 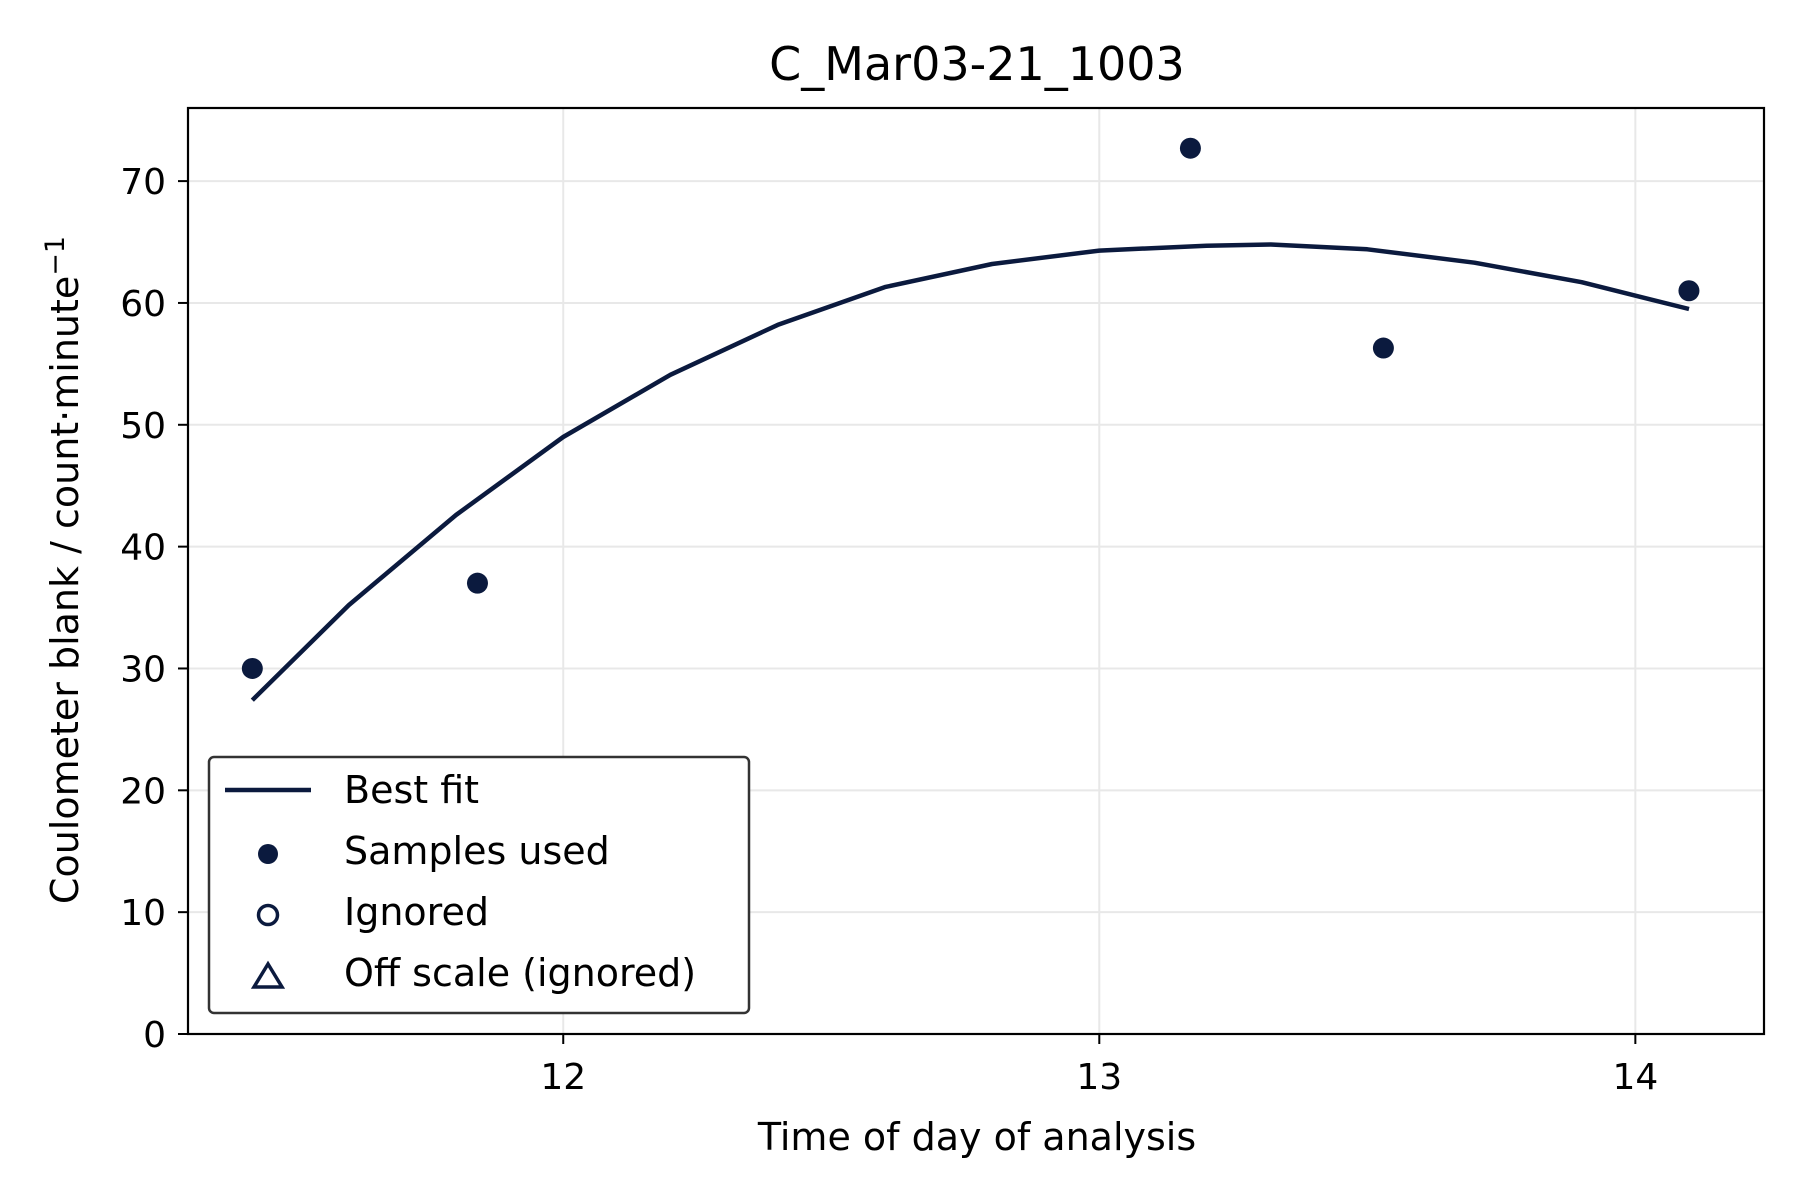 What do you see at coordinates (143, 791) in the screenshot?
I see `y-tick-label: 20` at bounding box center [143, 791].